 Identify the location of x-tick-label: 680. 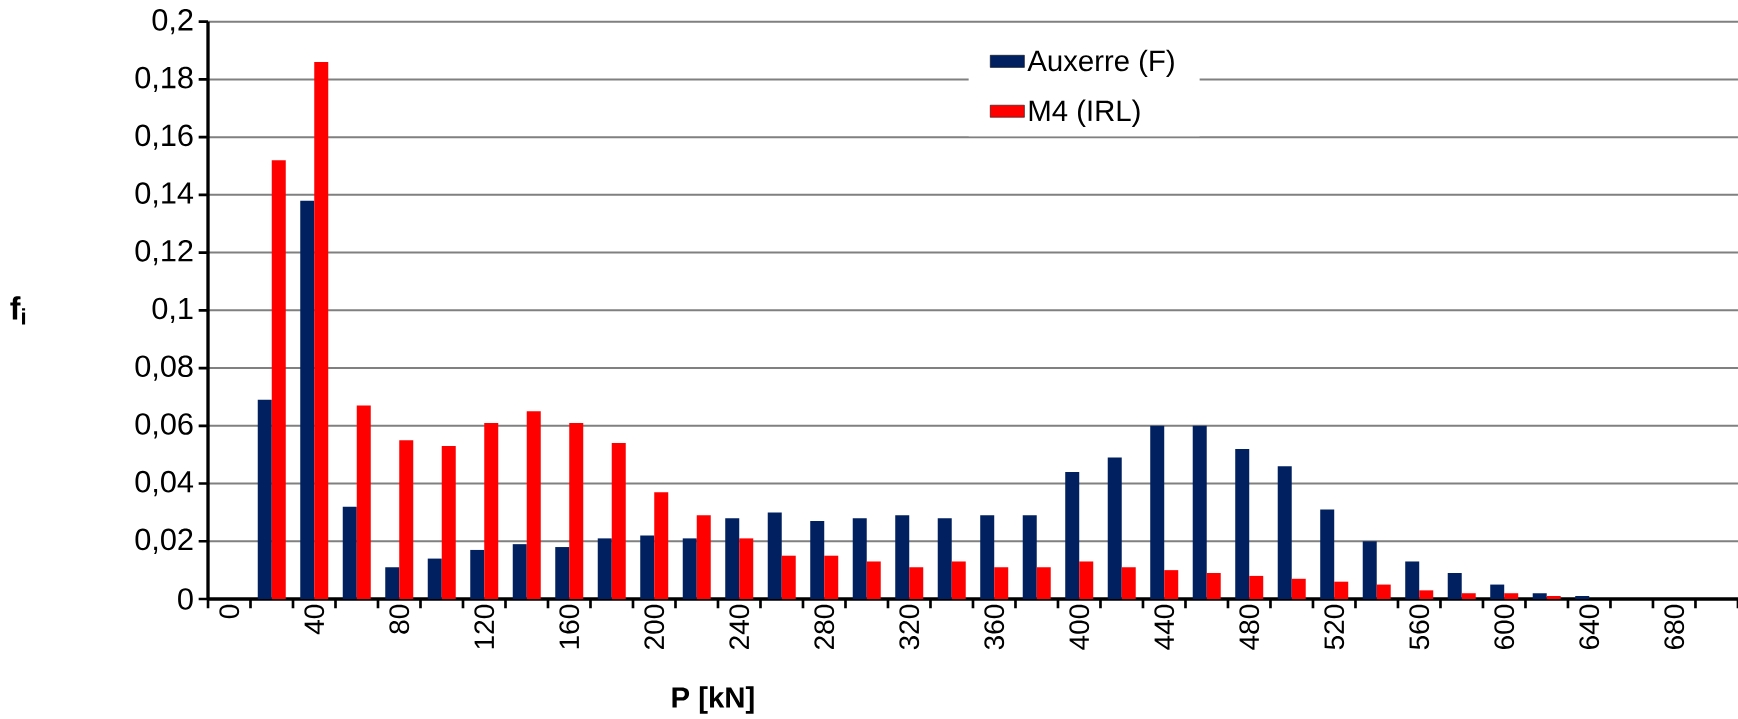
(1674, 627).